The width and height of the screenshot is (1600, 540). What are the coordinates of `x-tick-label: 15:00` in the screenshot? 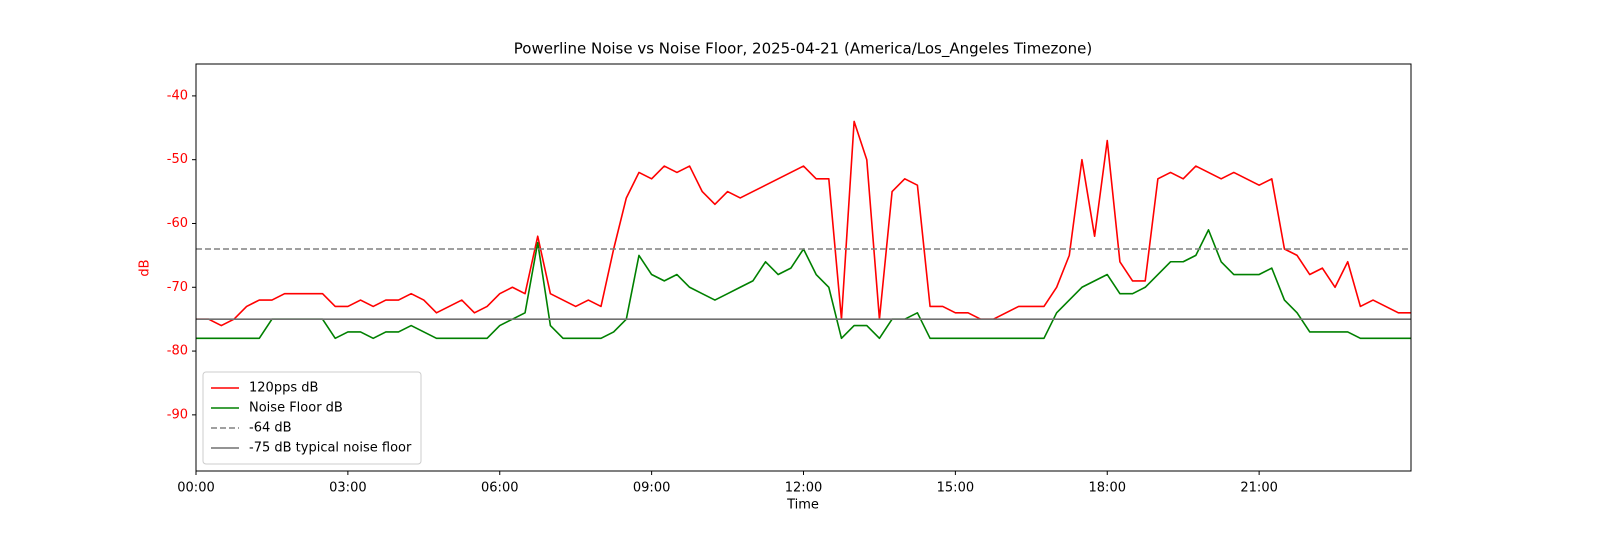 It's located at (955, 488).